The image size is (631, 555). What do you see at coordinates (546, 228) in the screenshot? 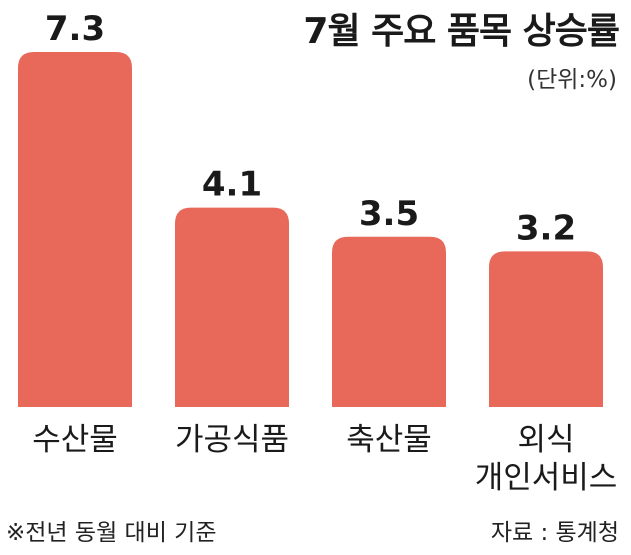
I see `value-label-3: 3.2` at bounding box center [546, 228].